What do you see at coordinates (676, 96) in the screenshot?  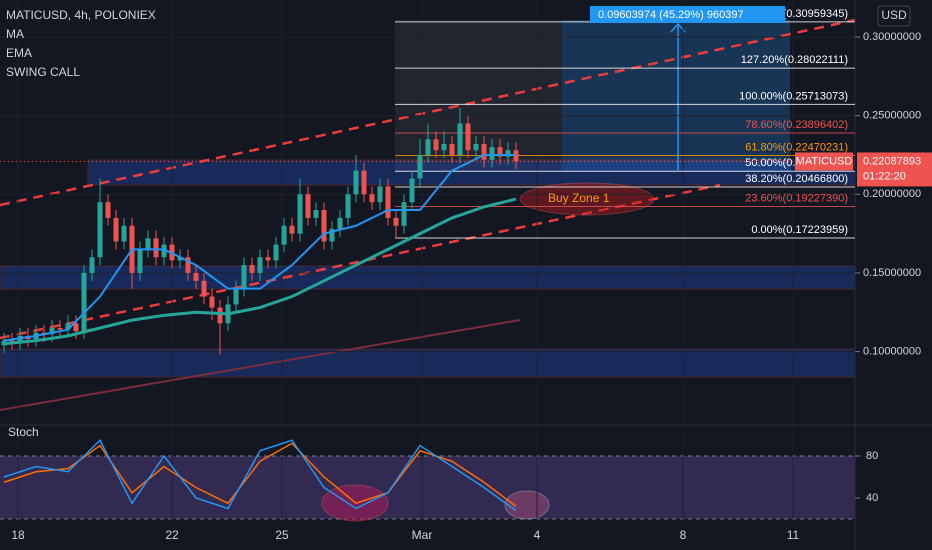 I see `measure-box` at bounding box center [676, 96].